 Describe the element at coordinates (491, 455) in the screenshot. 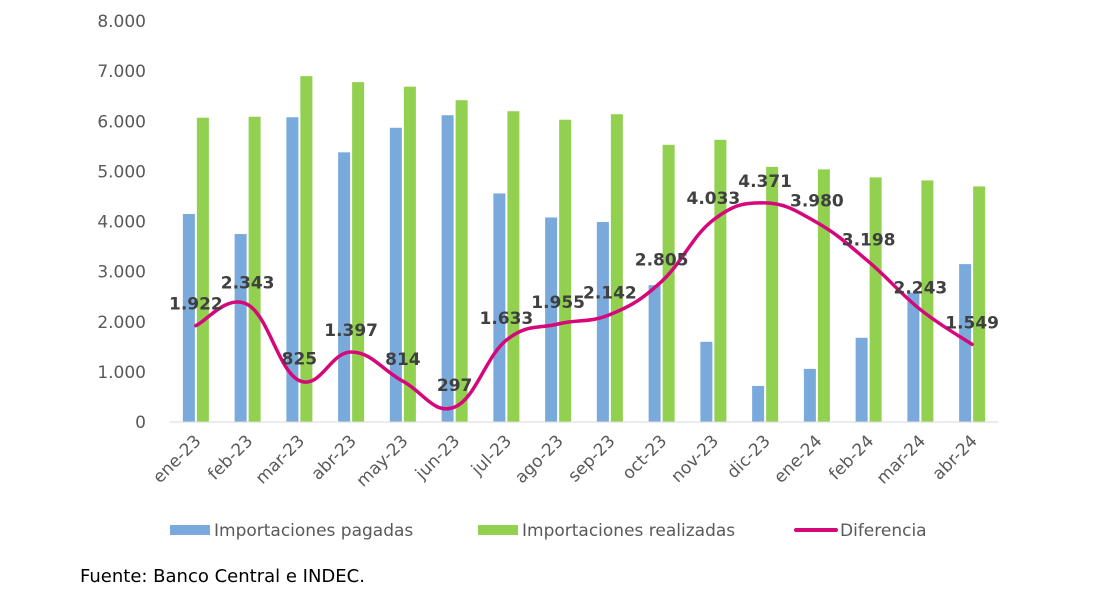

I see `x-tick-label: jul-23` at that location.